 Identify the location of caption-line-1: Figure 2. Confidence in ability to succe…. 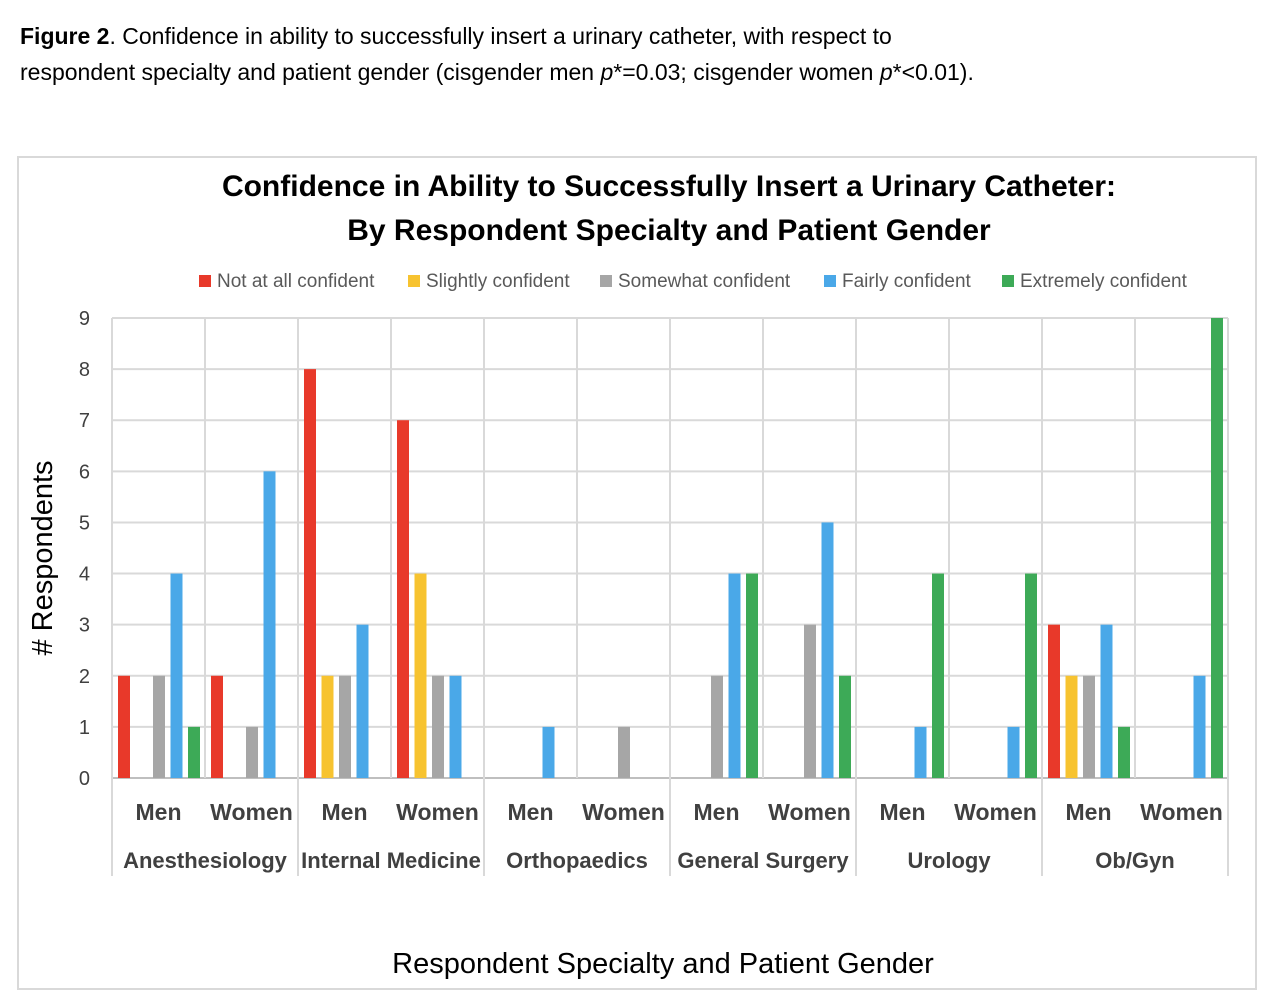
(635, 36).